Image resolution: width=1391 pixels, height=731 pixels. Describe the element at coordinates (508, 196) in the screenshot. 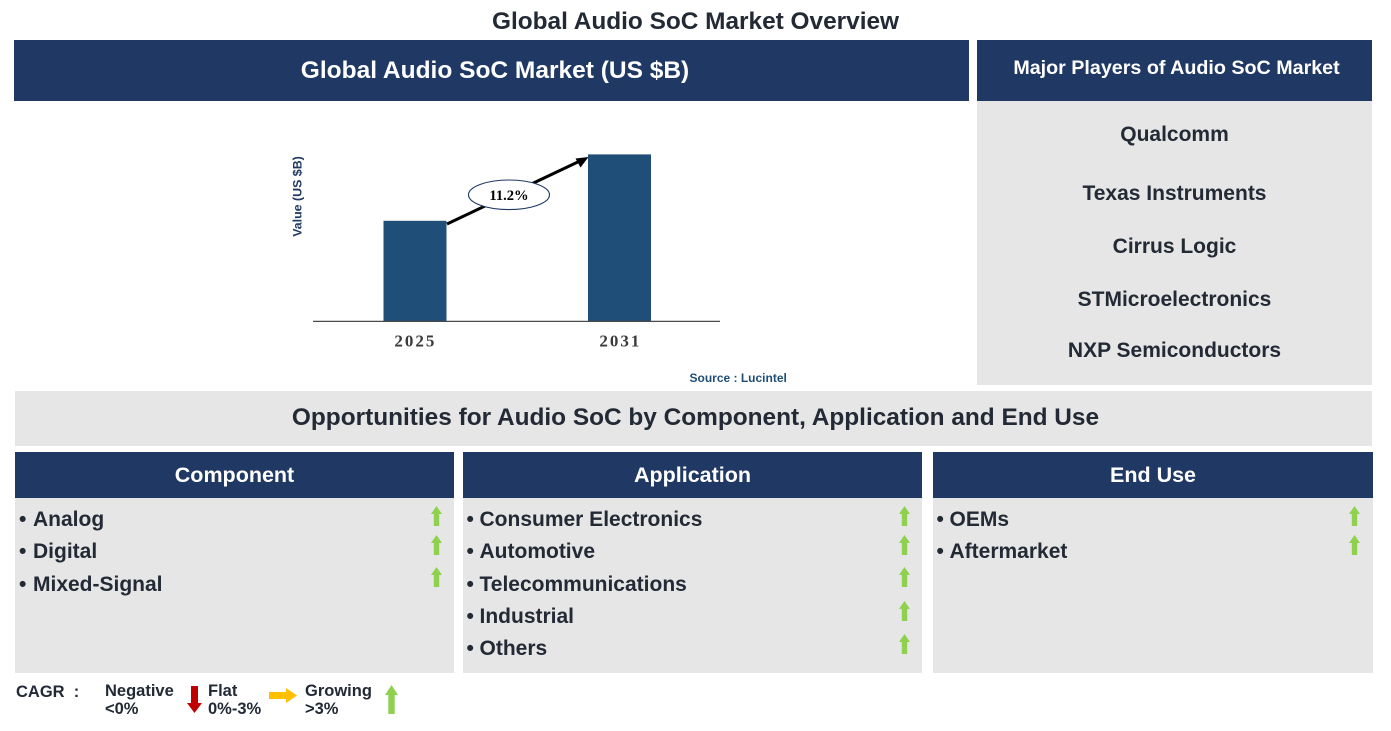

I see `svg-text: 11.2%` at that location.